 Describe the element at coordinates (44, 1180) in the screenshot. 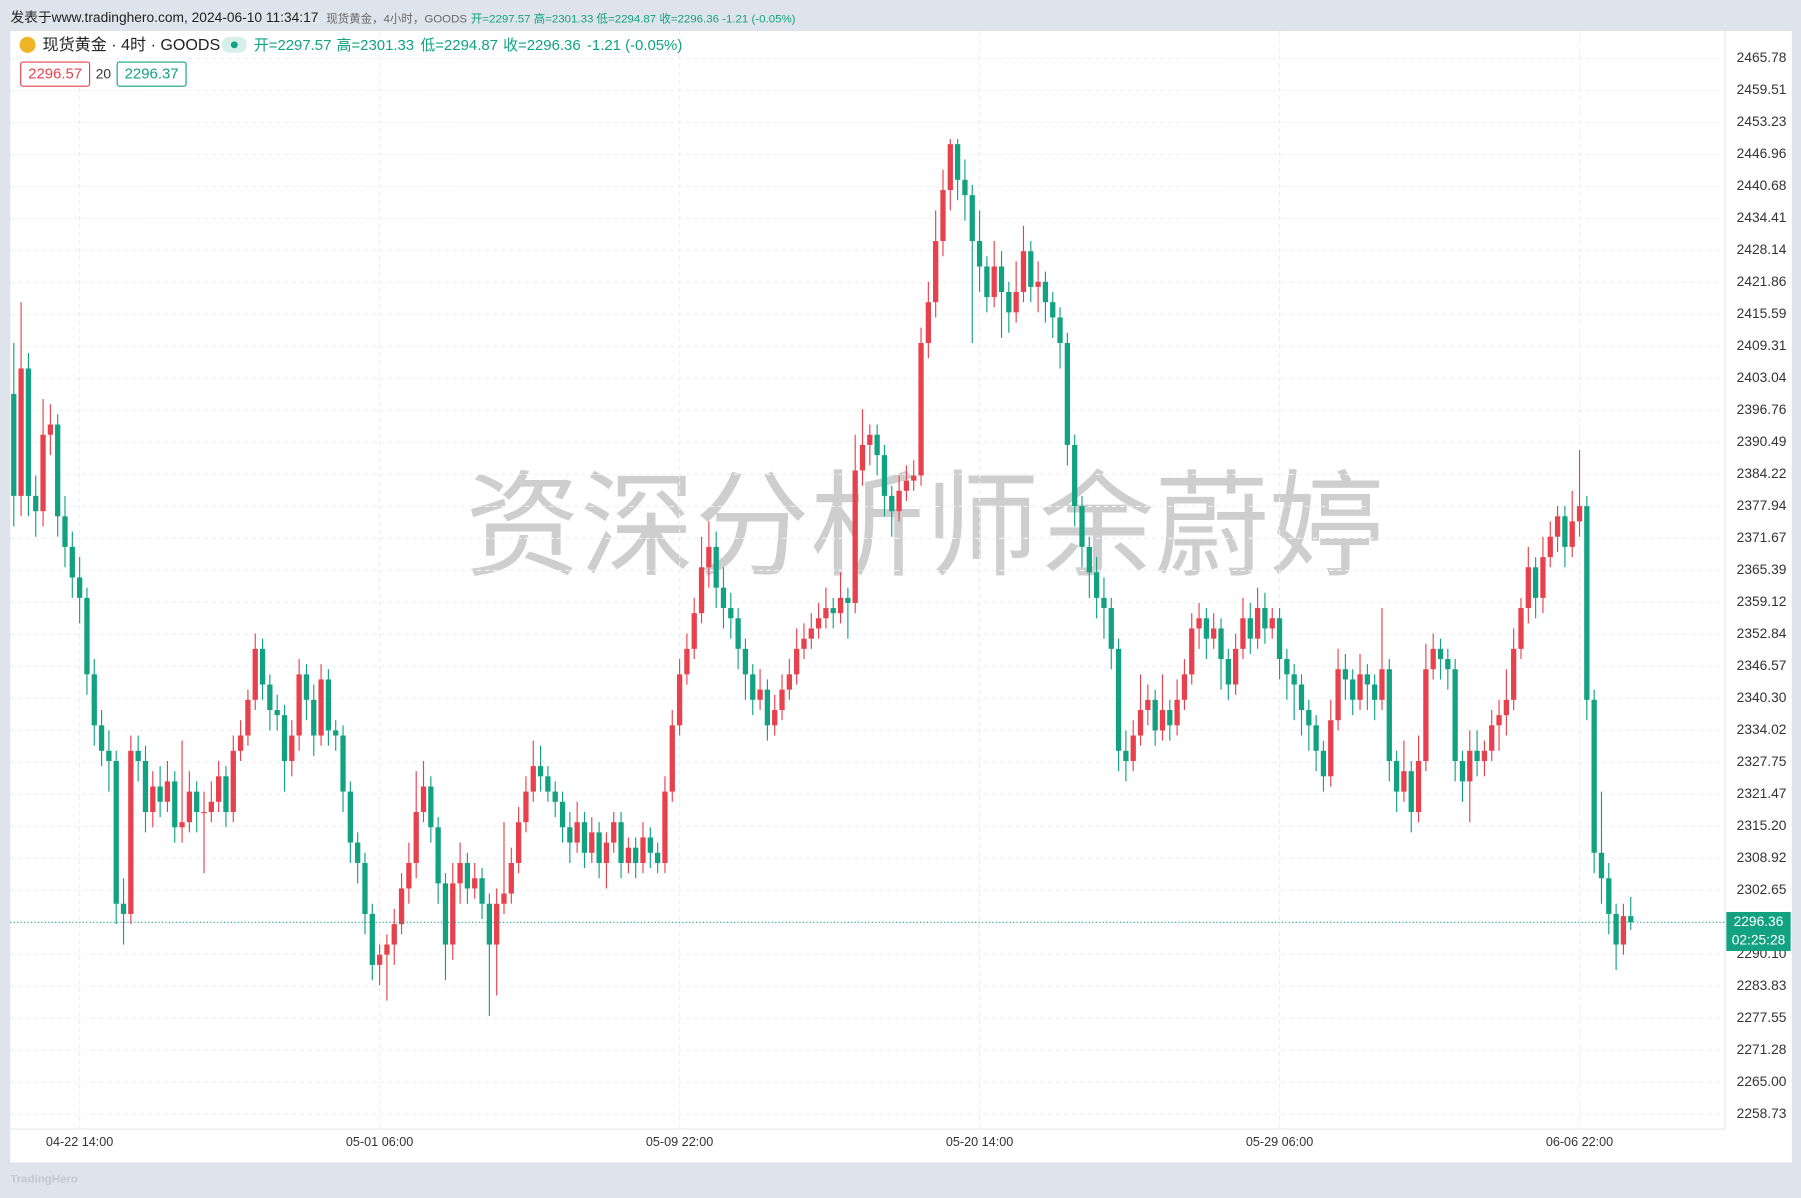

I see `footer-brand: TradingHero` at that location.